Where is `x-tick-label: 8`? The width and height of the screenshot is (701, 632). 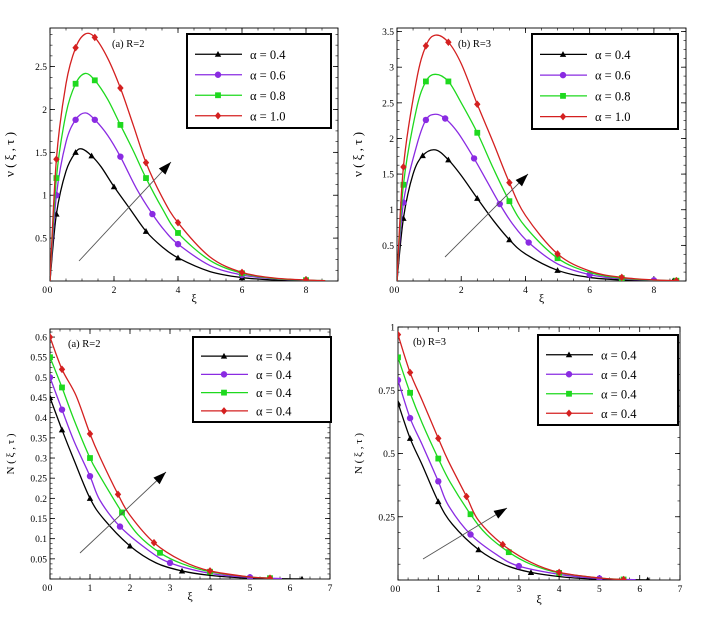
x-tick-label: 8 is located at coordinates (306, 291).